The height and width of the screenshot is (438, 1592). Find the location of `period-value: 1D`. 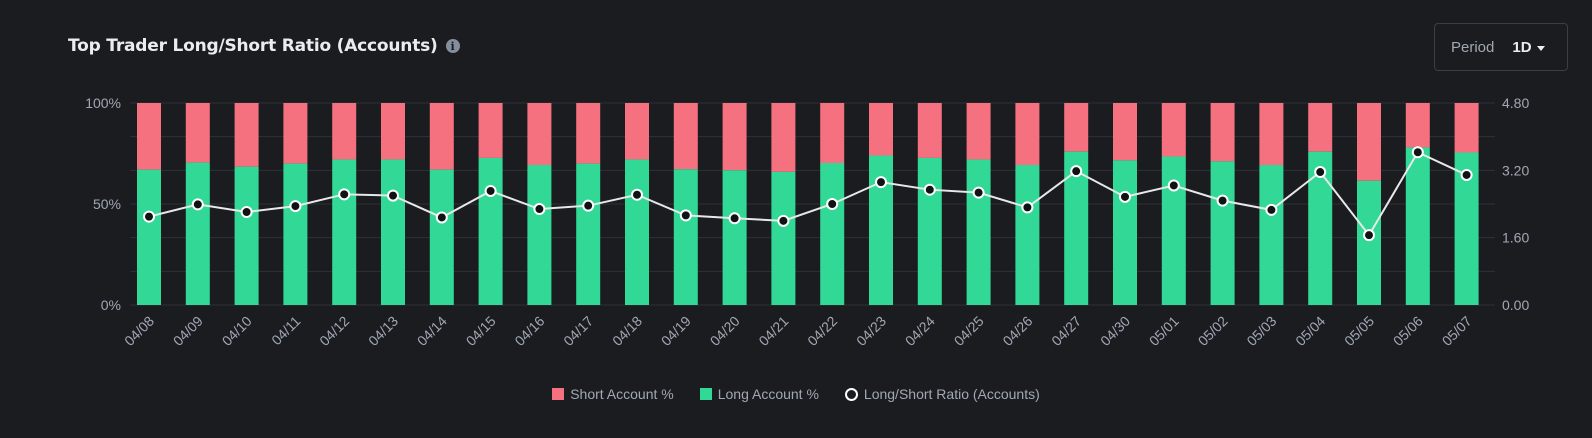

period-value: 1D is located at coordinates (1522, 47).